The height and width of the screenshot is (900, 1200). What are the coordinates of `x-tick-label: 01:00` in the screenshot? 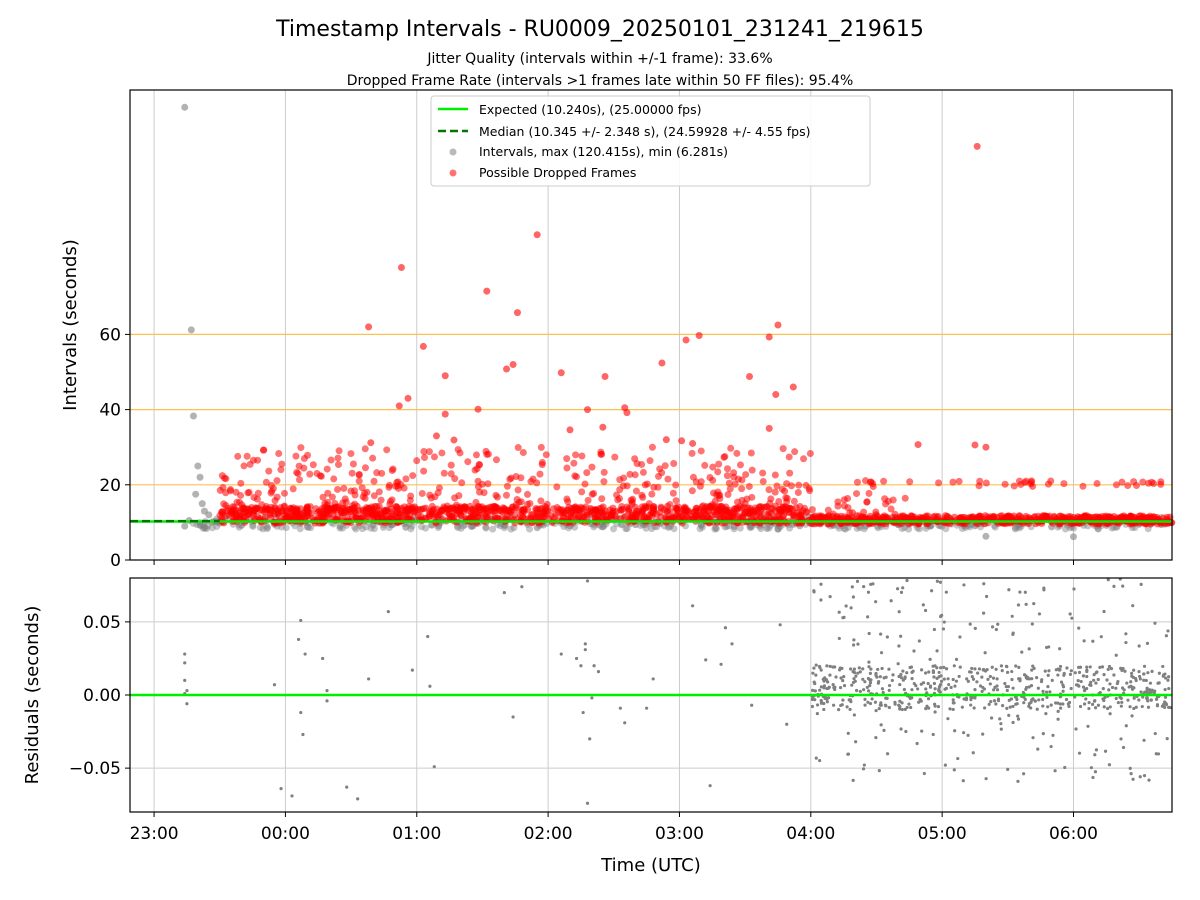 It's located at (416, 834).